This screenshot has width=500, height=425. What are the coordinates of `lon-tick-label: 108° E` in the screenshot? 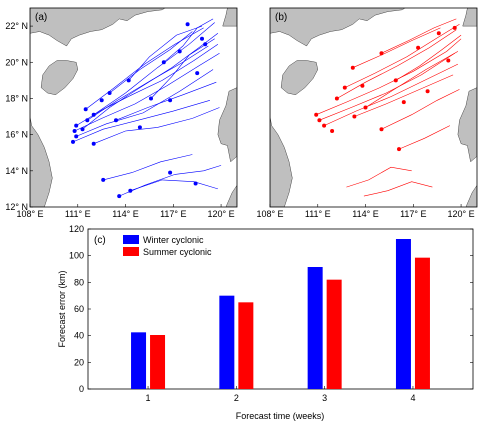 It's located at (29, 214).